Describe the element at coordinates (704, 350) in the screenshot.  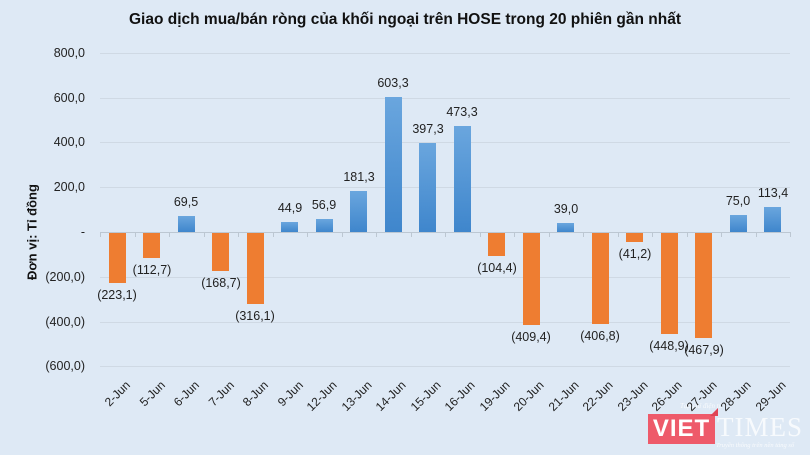
I see `data-label: (467,9)` at that location.